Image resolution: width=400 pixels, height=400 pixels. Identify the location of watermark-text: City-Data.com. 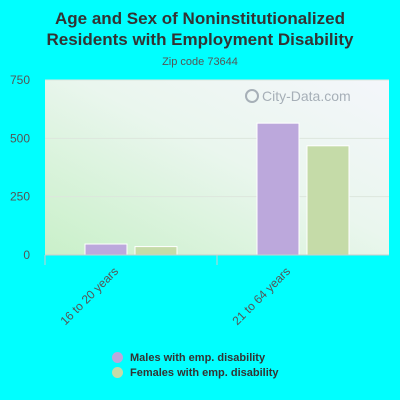
(306, 96).